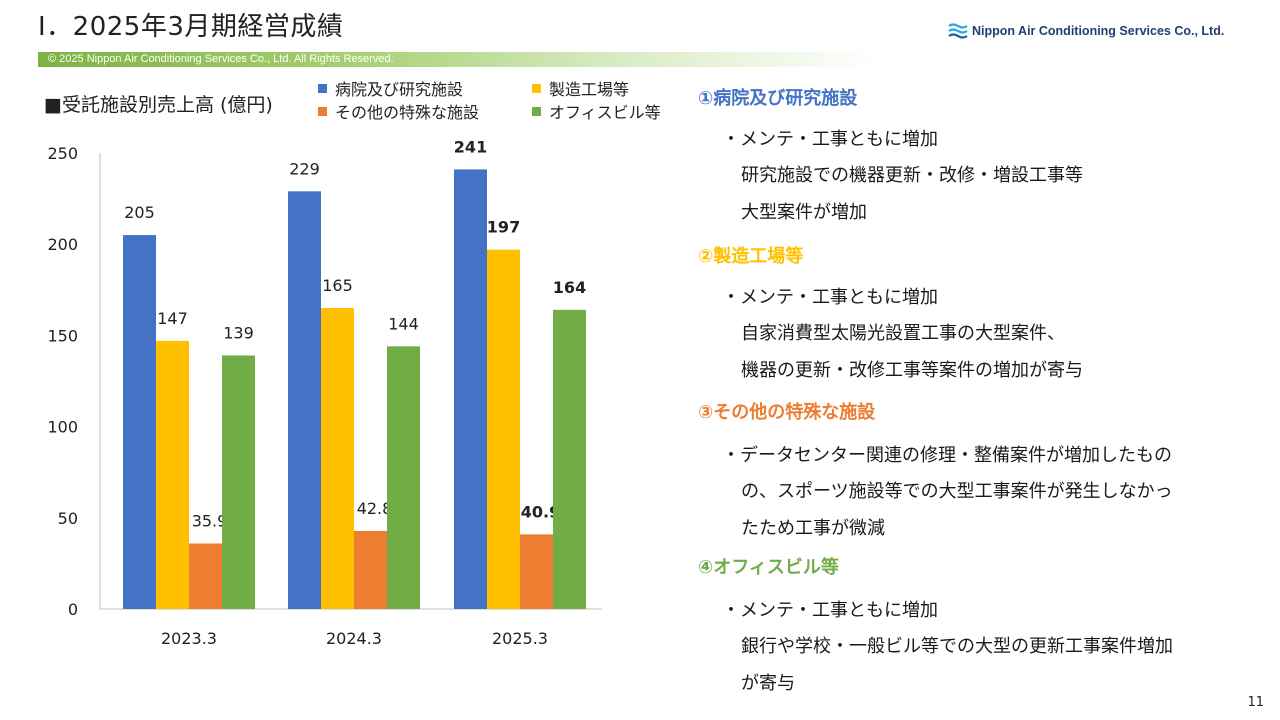 This screenshot has height=720, width=1280. What do you see at coordinates (407, 112) in the screenshot?
I see `legend-label-special: その他の特殊な施設` at bounding box center [407, 112].